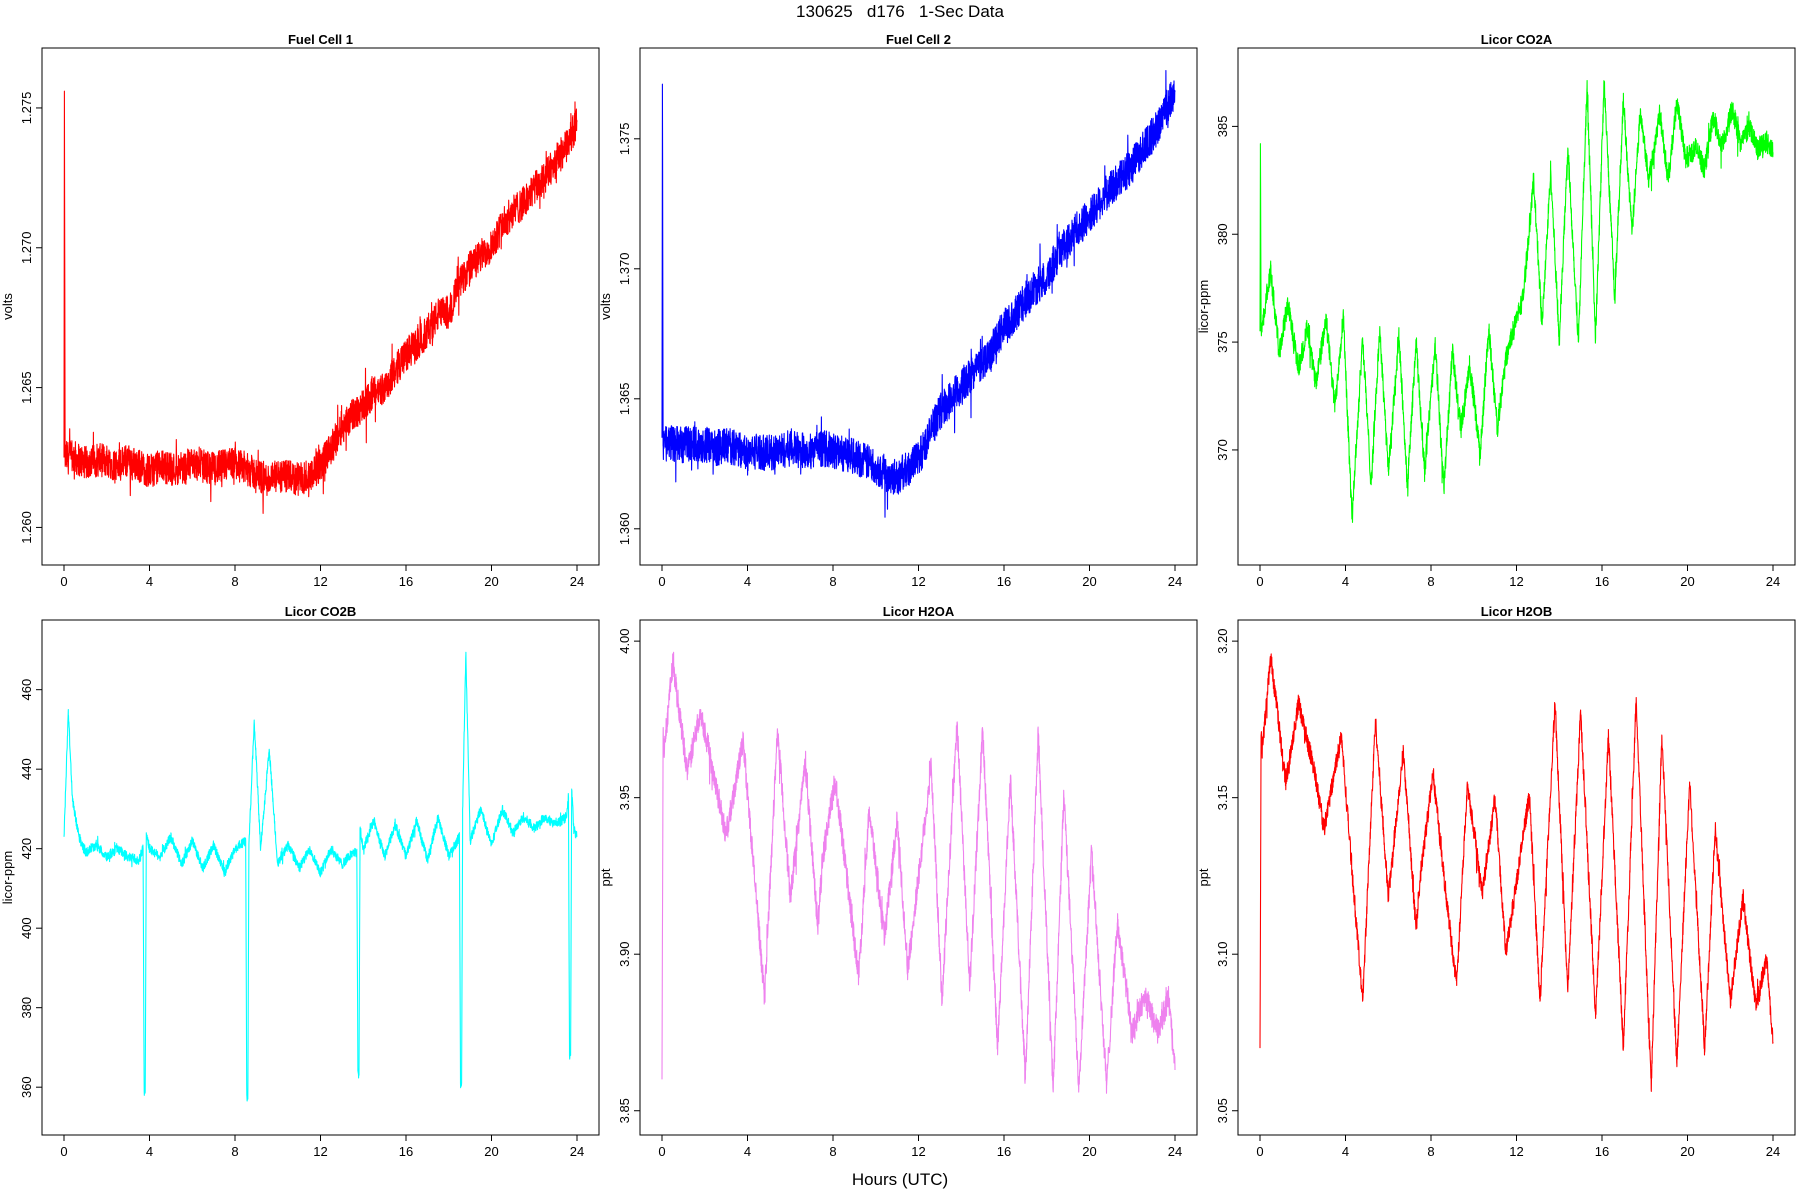 This screenshot has height=1200, width=1800. What do you see at coordinates (1517, 39) in the screenshot?
I see `panel-title: Licor CO2A` at bounding box center [1517, 39].